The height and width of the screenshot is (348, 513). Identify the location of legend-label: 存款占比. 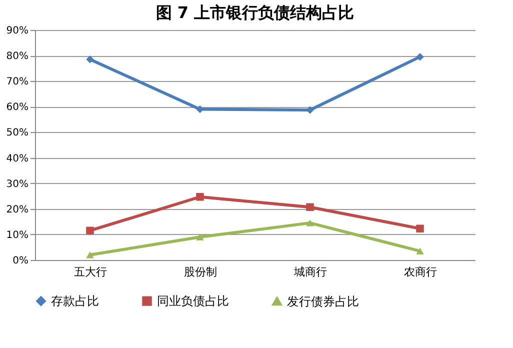
(75, 301).